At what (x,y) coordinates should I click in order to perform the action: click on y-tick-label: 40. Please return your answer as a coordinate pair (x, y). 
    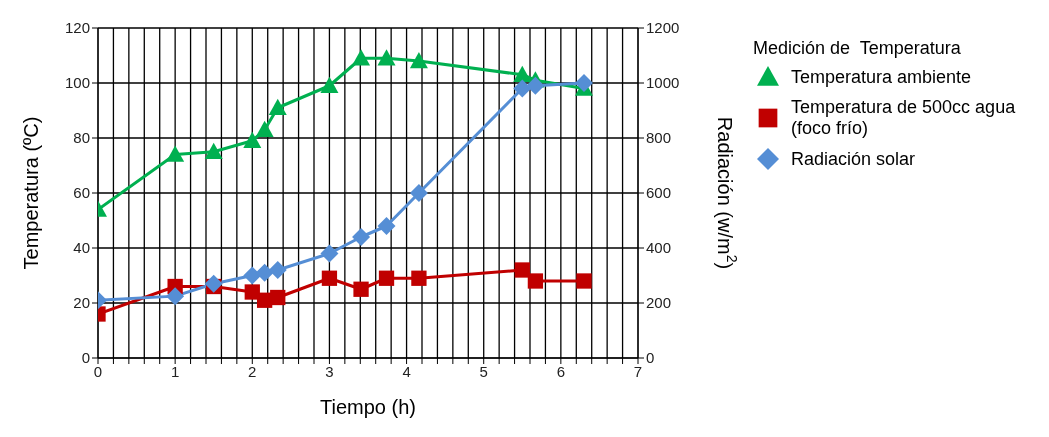
    Looking at the image, I should click on (81, 248).